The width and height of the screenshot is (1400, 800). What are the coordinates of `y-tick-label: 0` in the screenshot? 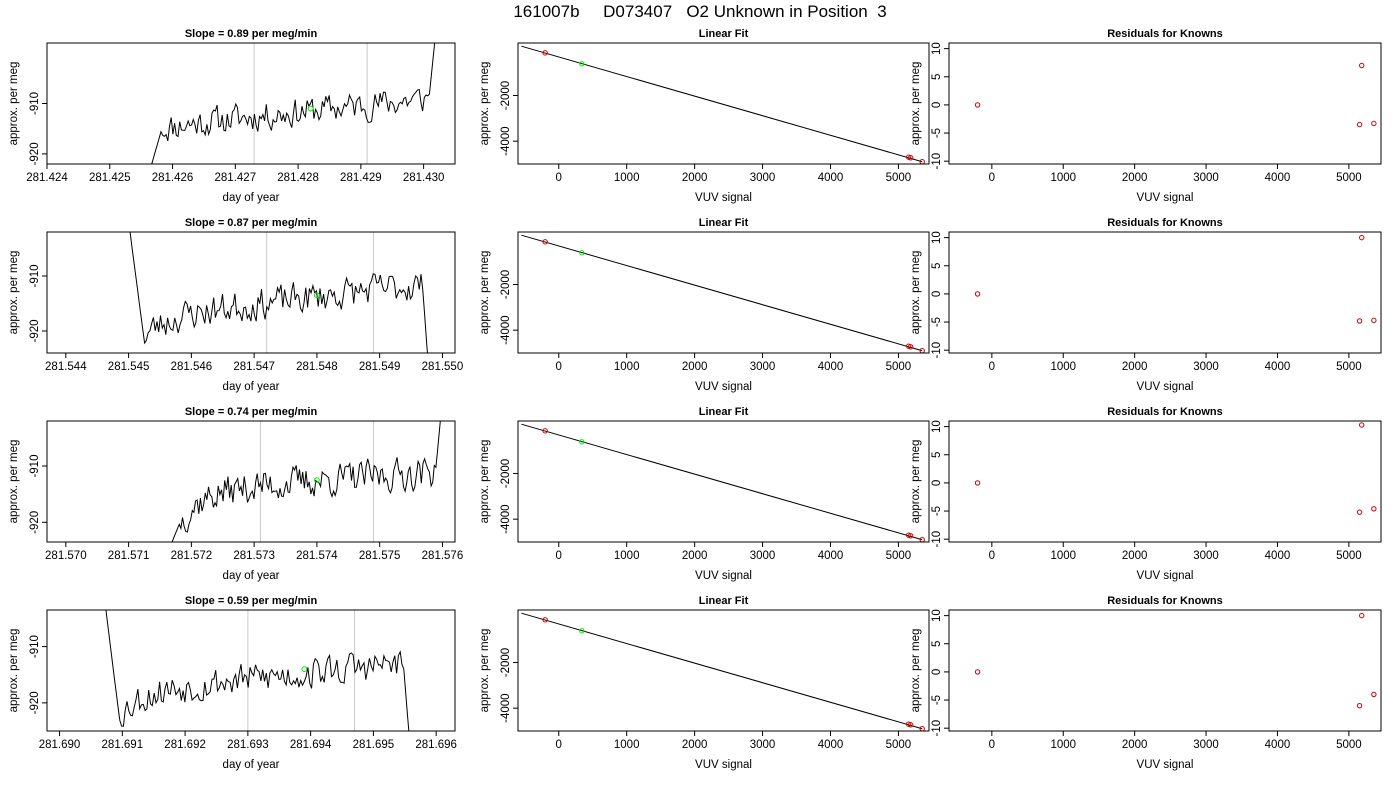 It's located at (937, 105).